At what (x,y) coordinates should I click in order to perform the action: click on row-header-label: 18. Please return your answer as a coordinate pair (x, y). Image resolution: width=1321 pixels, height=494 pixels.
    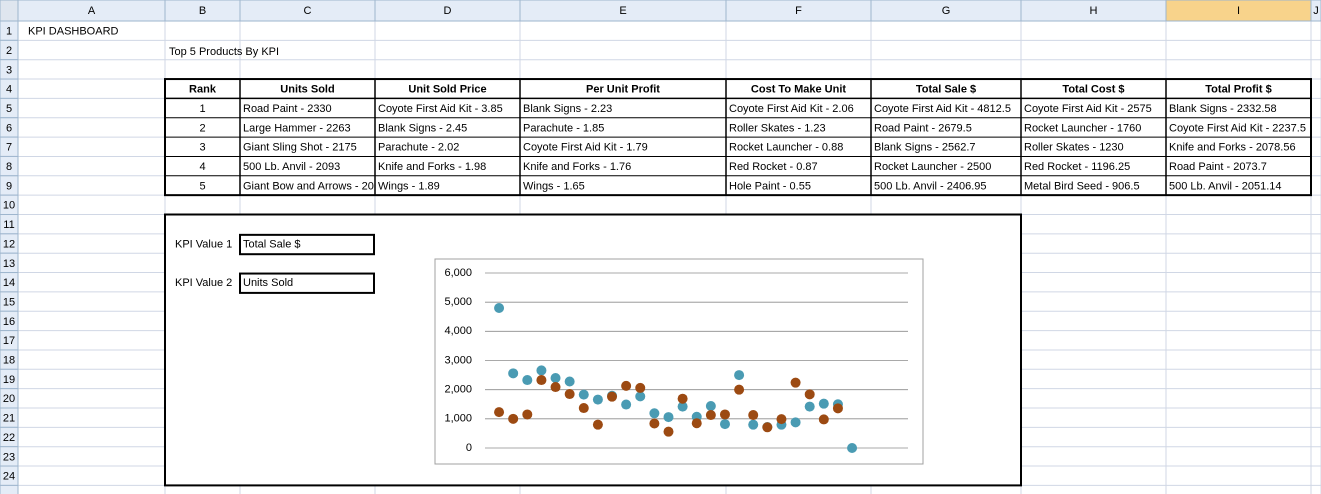
    Looking at the image, I should click on (9, 361).